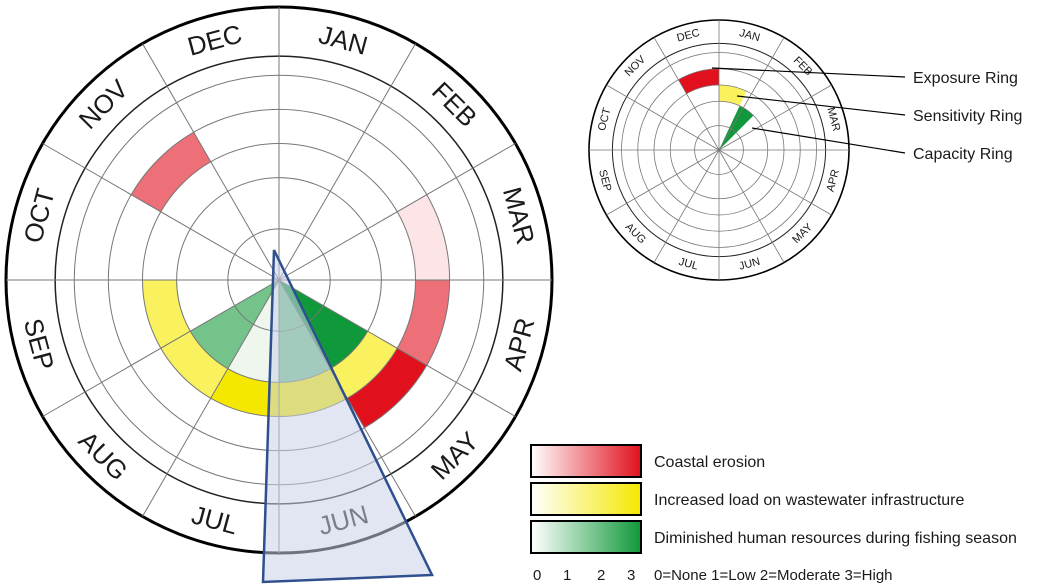 This screenshot has width=1060, height=588. I want to click on june-highlight-wedge, so click(347, 416).